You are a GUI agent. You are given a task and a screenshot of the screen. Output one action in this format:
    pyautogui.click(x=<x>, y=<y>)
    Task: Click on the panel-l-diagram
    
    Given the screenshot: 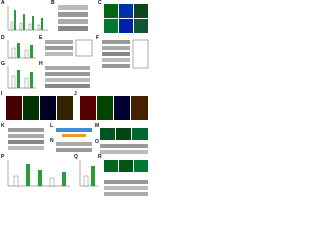 What is the action you would take?
    pyautogui.click(x=74, y=132)
    